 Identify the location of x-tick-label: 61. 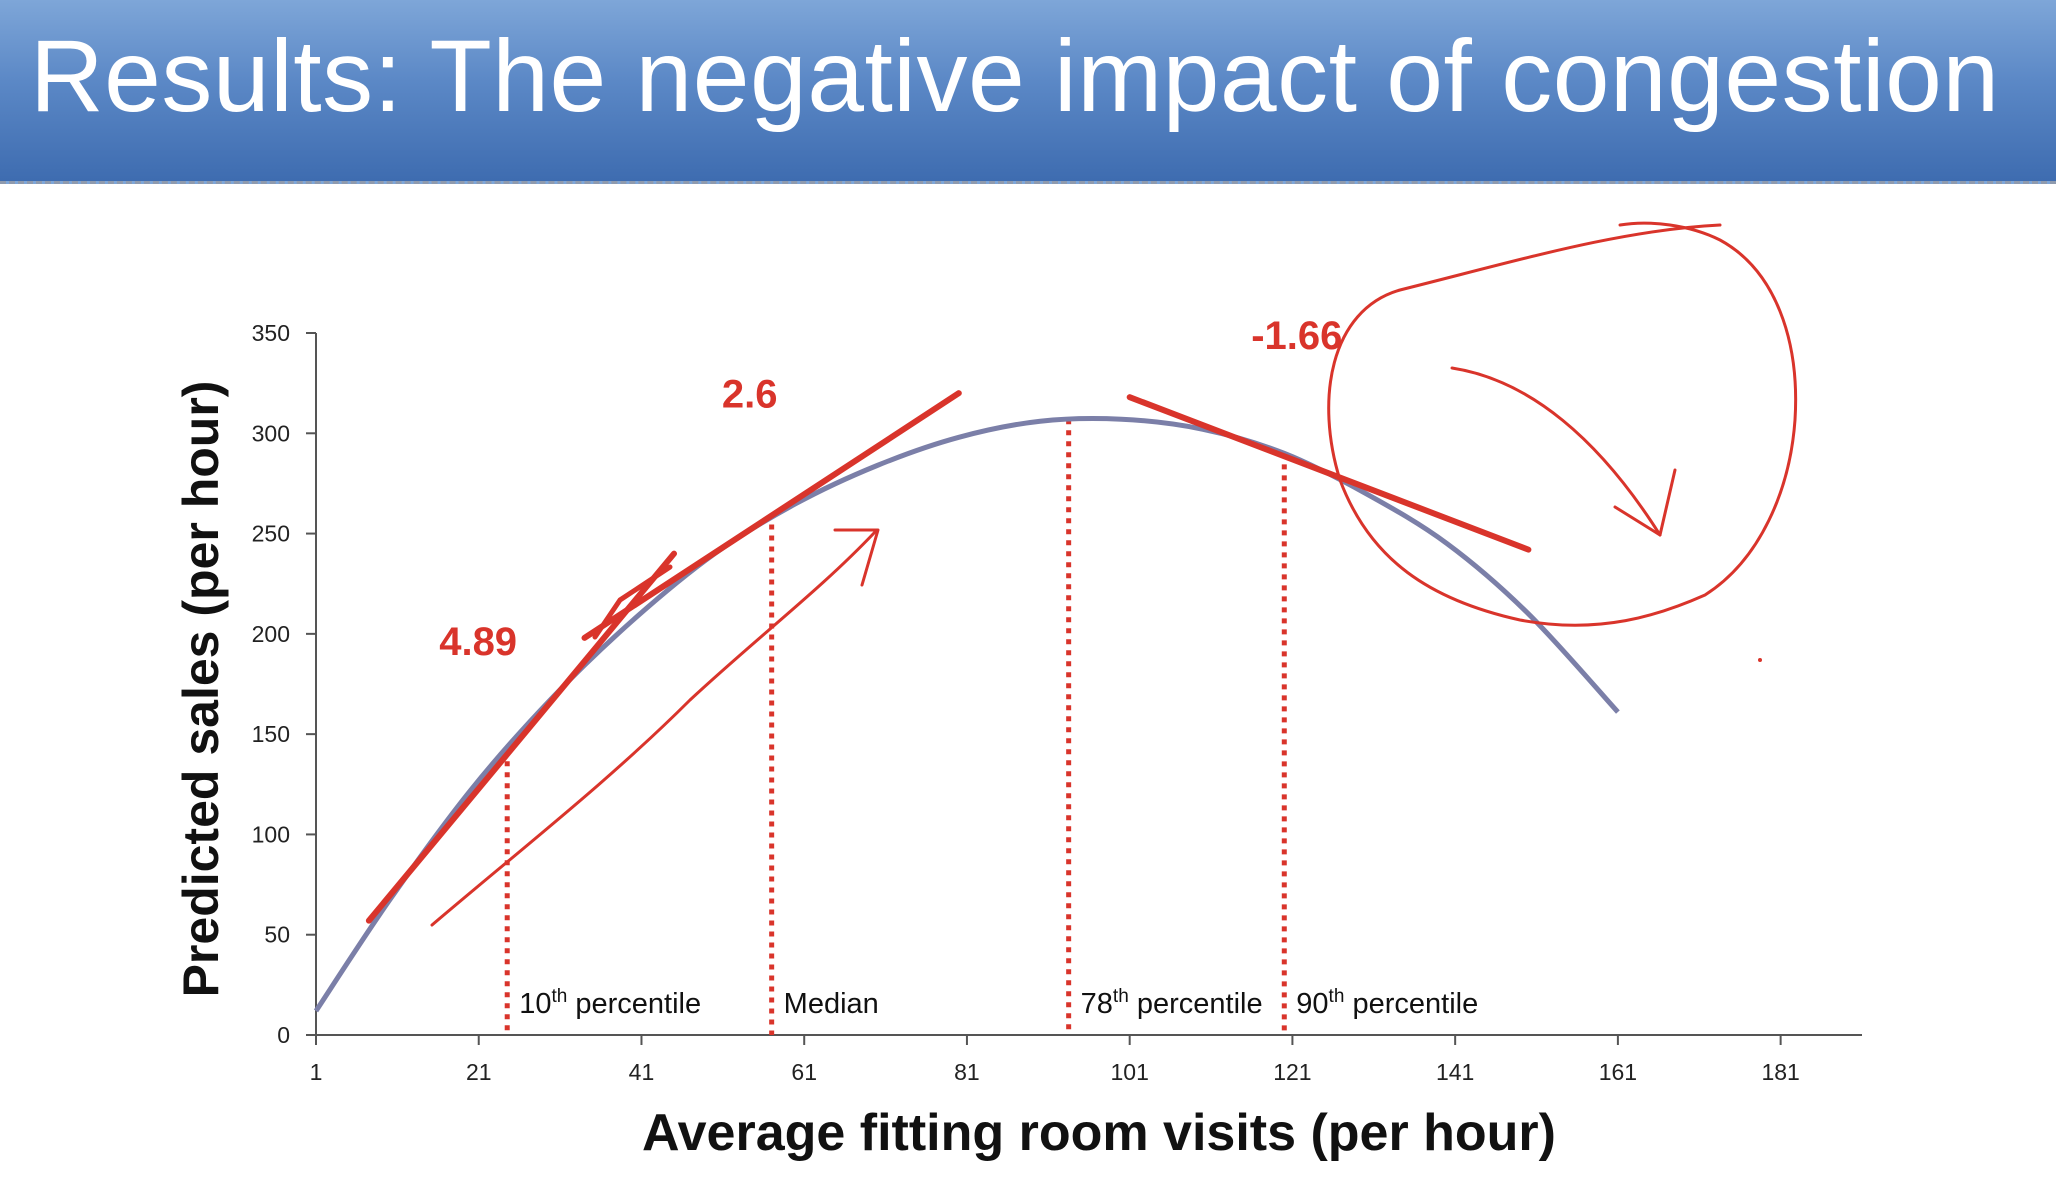
(804, 1072).